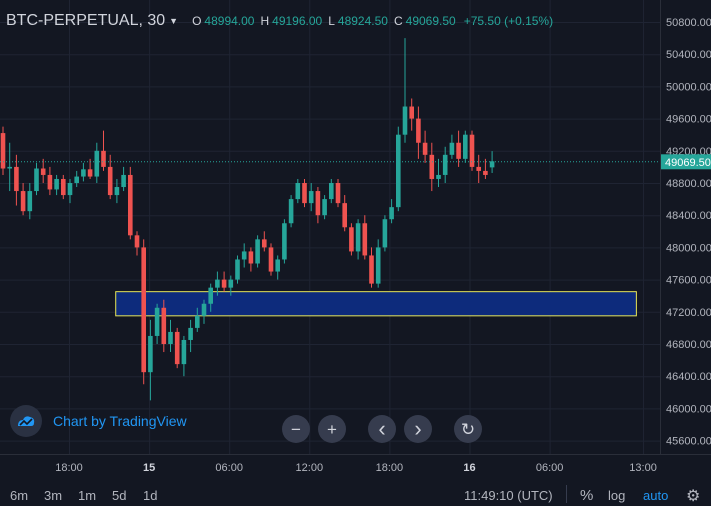 Image resolution: width=711 pixels, height=506 pixels. Describe the element at coordinates (69, 468) in the screenshot. I see `time-tick-label: 18:00` at that location.